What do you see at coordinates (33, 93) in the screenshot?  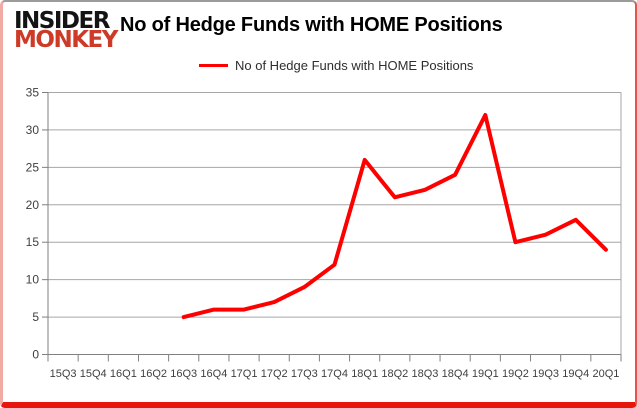 I see `y-tick-label: 35` at bounding box center [33, 93].